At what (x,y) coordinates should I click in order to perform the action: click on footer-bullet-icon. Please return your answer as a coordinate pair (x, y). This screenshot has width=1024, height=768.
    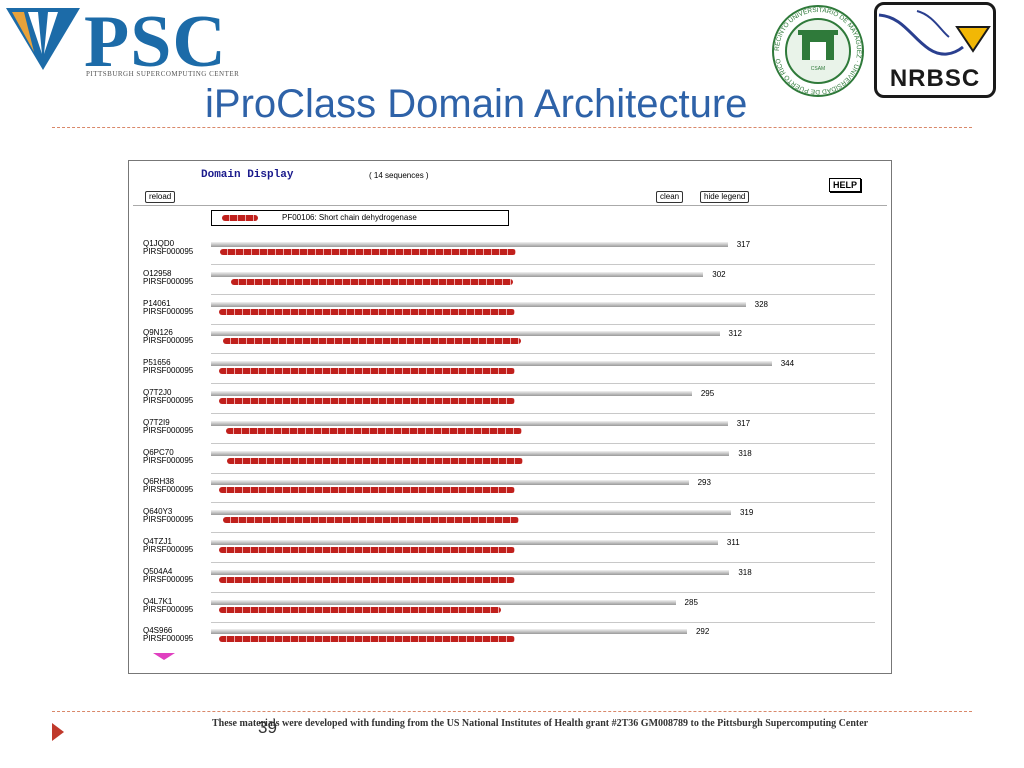
    Looking at the image, I should click on (58, 732).